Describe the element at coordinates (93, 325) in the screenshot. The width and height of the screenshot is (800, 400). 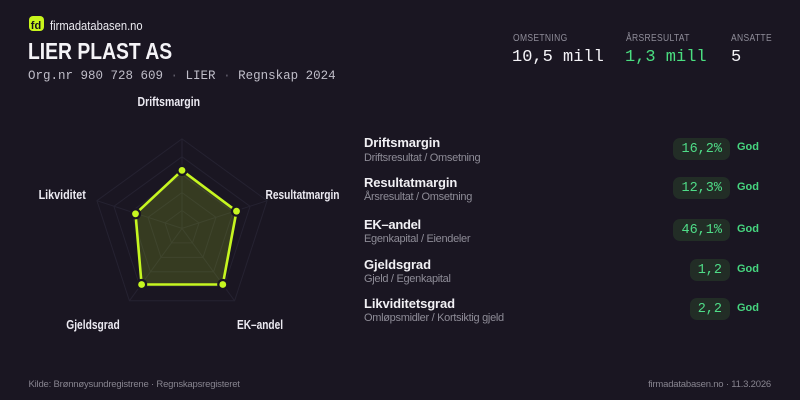
I see `svg-text: Gjeldsgrad` at that location.